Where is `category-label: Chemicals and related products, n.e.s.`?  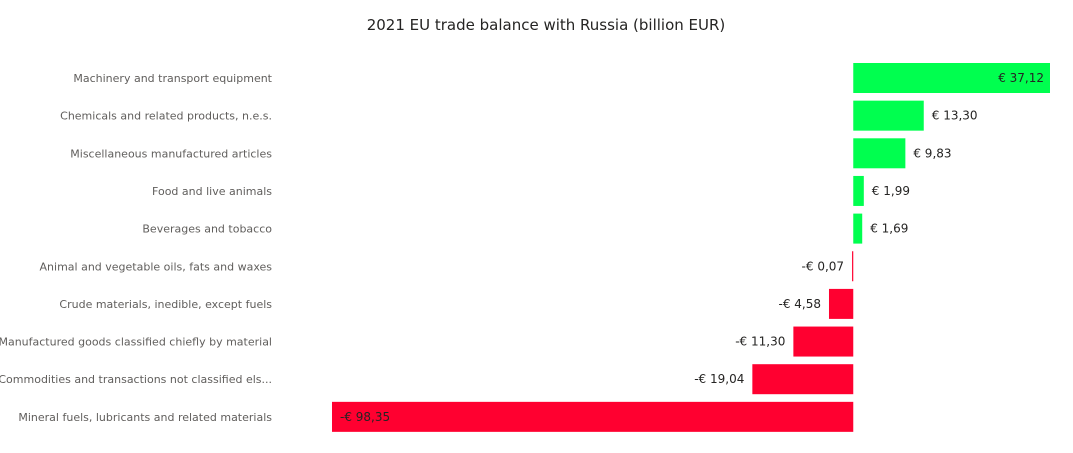
category-label: Chemicals and related products, n.e.s. is located at coordinates (166, 116).